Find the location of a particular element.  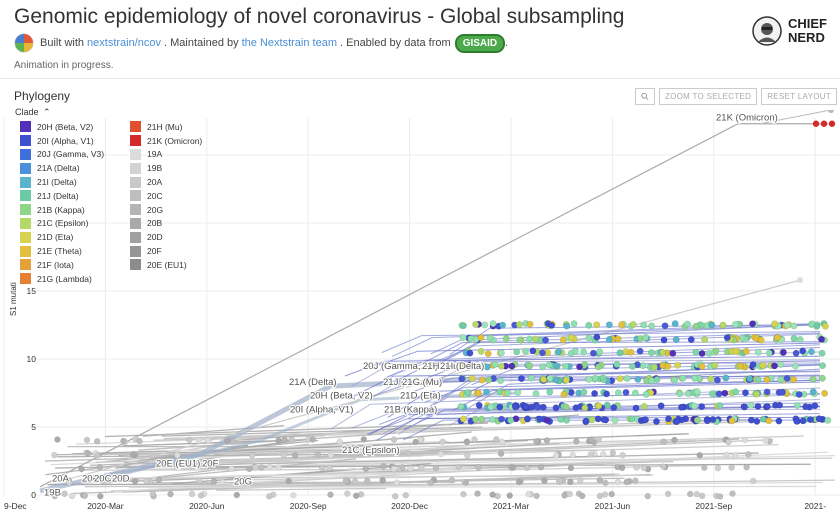

legend-item: 20E (EU1) is located at coordinates (175, 265).